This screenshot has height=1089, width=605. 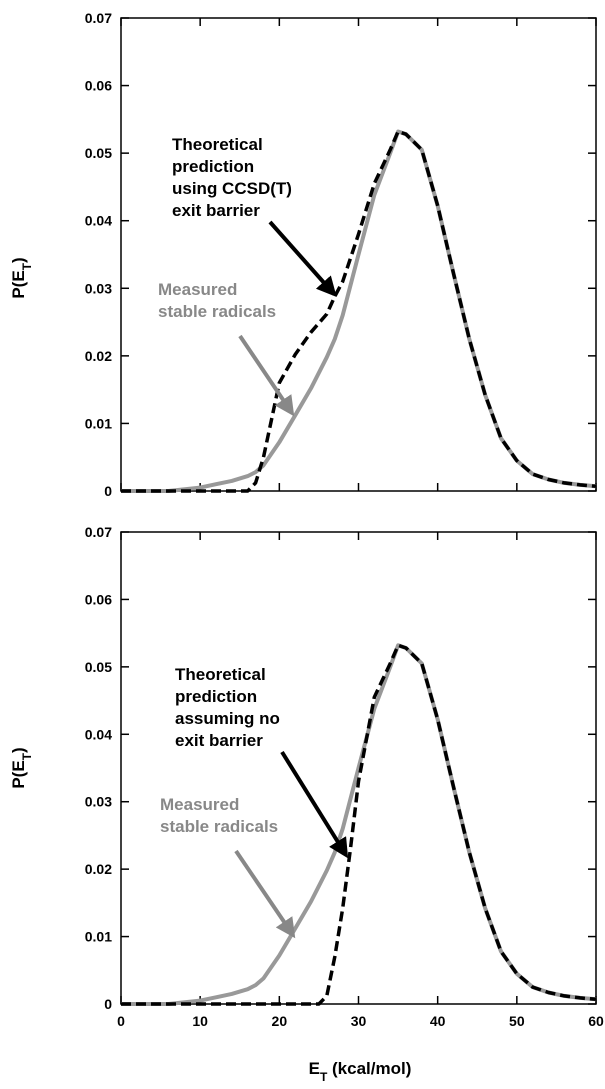 I want to click on top-y-axis-label: P(ET), so click(x=21, y=277).